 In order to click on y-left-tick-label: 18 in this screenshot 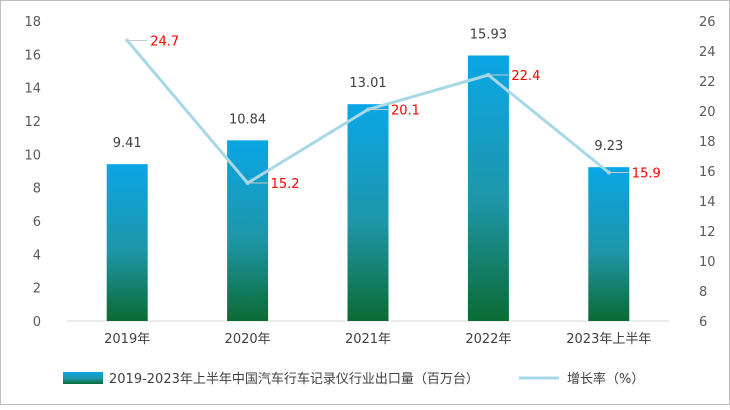, I will do `click(32, 22)`.